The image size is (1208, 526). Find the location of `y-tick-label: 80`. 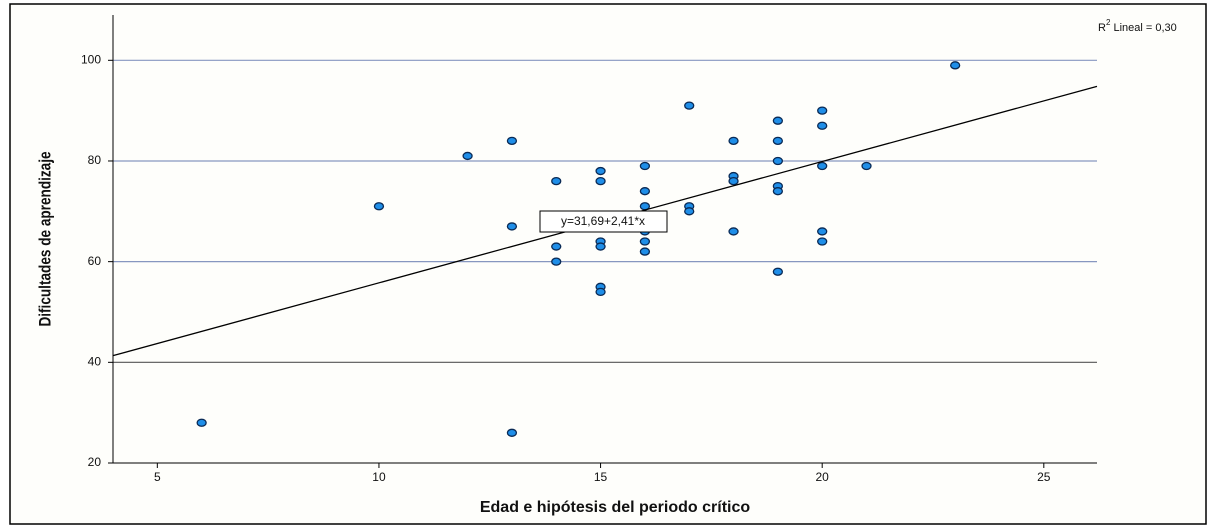

y-tick-label: 80 is located at coordinates (95, 160).